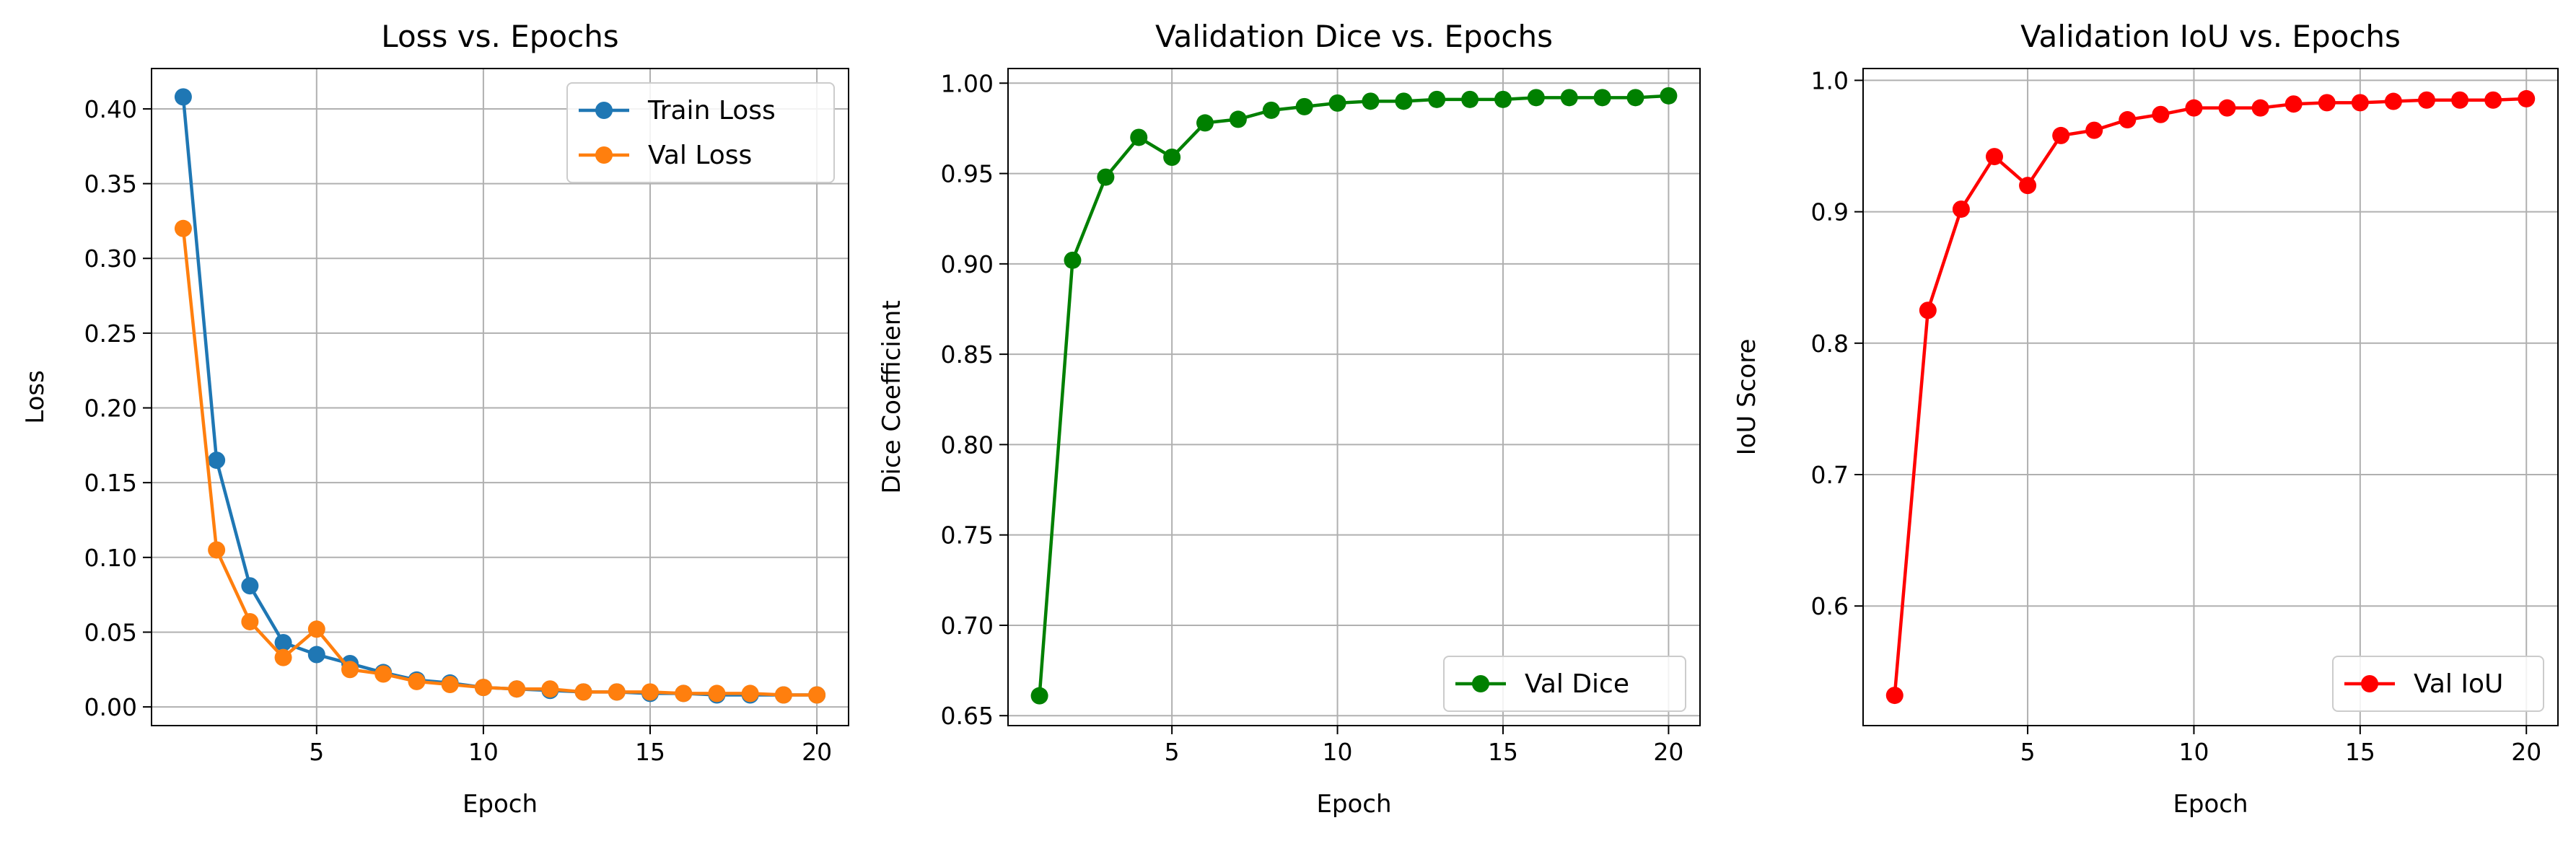 The width and height of the screenshot is (2576, 841). What do you see at coordinates (968, 716) in the screenshot?
I see `y-tick-label: 0.65` at bounding box center [968, 716].